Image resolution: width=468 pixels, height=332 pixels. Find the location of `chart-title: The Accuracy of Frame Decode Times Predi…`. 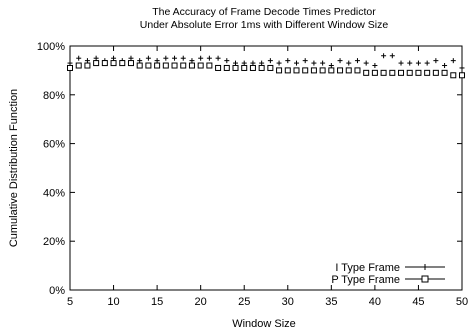

chart-title: The Accuracy of Frame Decode Times Predi… is located at coordinates (264, 12).